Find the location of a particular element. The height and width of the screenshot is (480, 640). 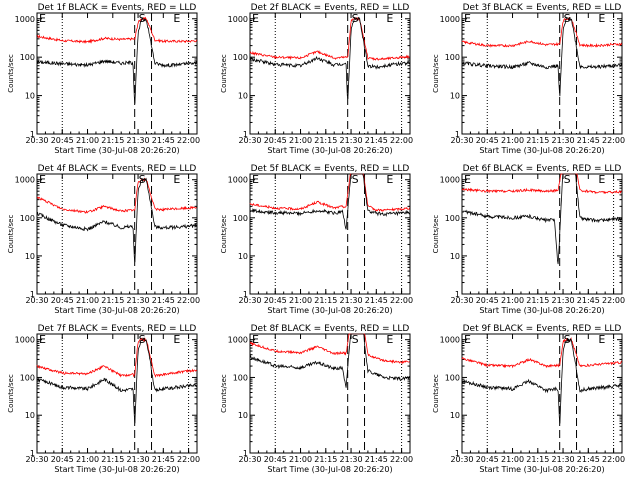

panel-title: Det 2f BLACK = Events, RED = LLD is located at coordinates (330, 8).